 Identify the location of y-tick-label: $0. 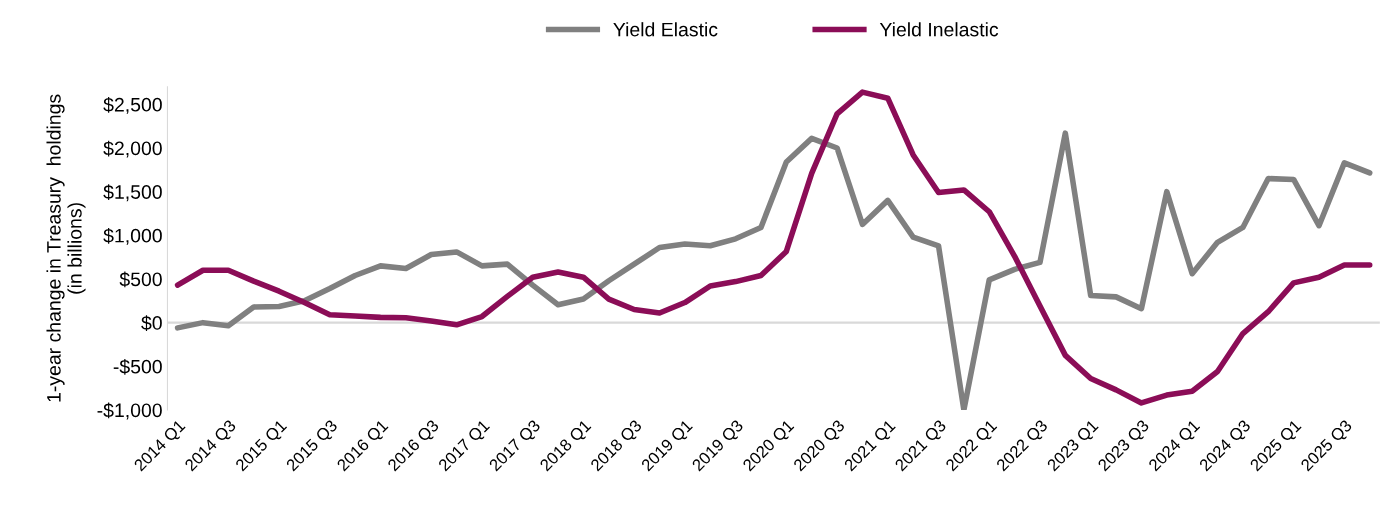
(151, 323).